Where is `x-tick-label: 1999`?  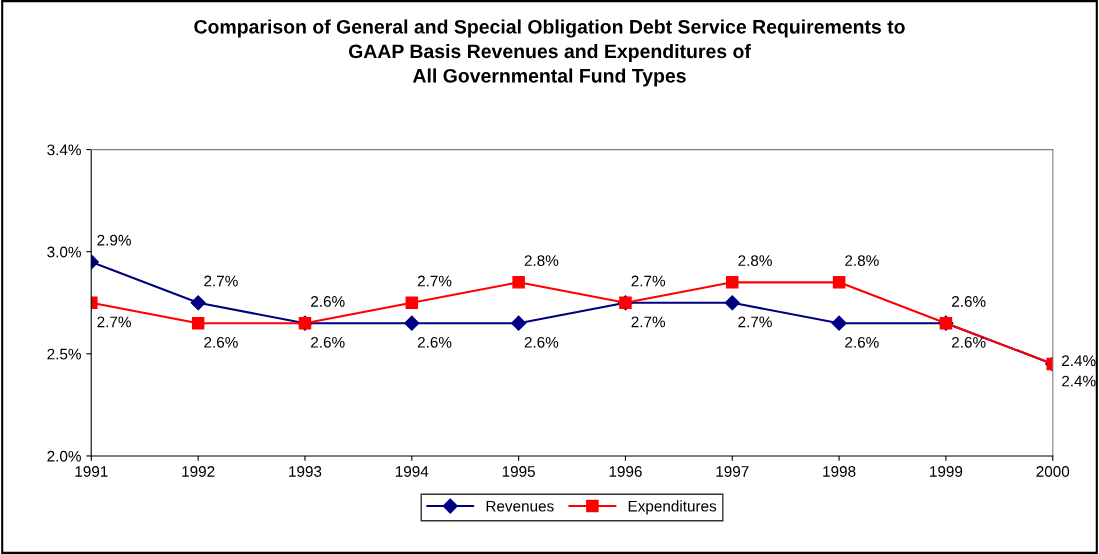
x-tick-label: 1999 is located at coordinates (946, 471).